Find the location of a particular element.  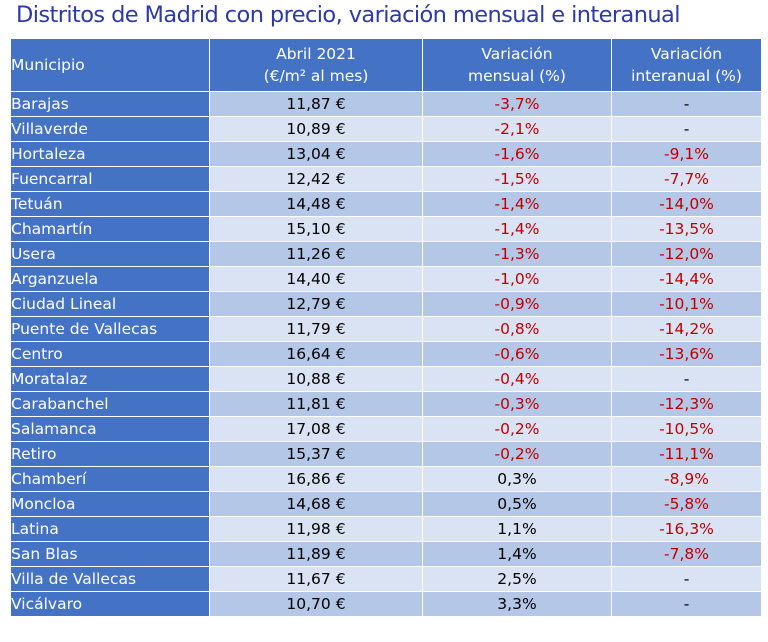

district-name-cell: Moratalaz is located at coordinates (110, 379).